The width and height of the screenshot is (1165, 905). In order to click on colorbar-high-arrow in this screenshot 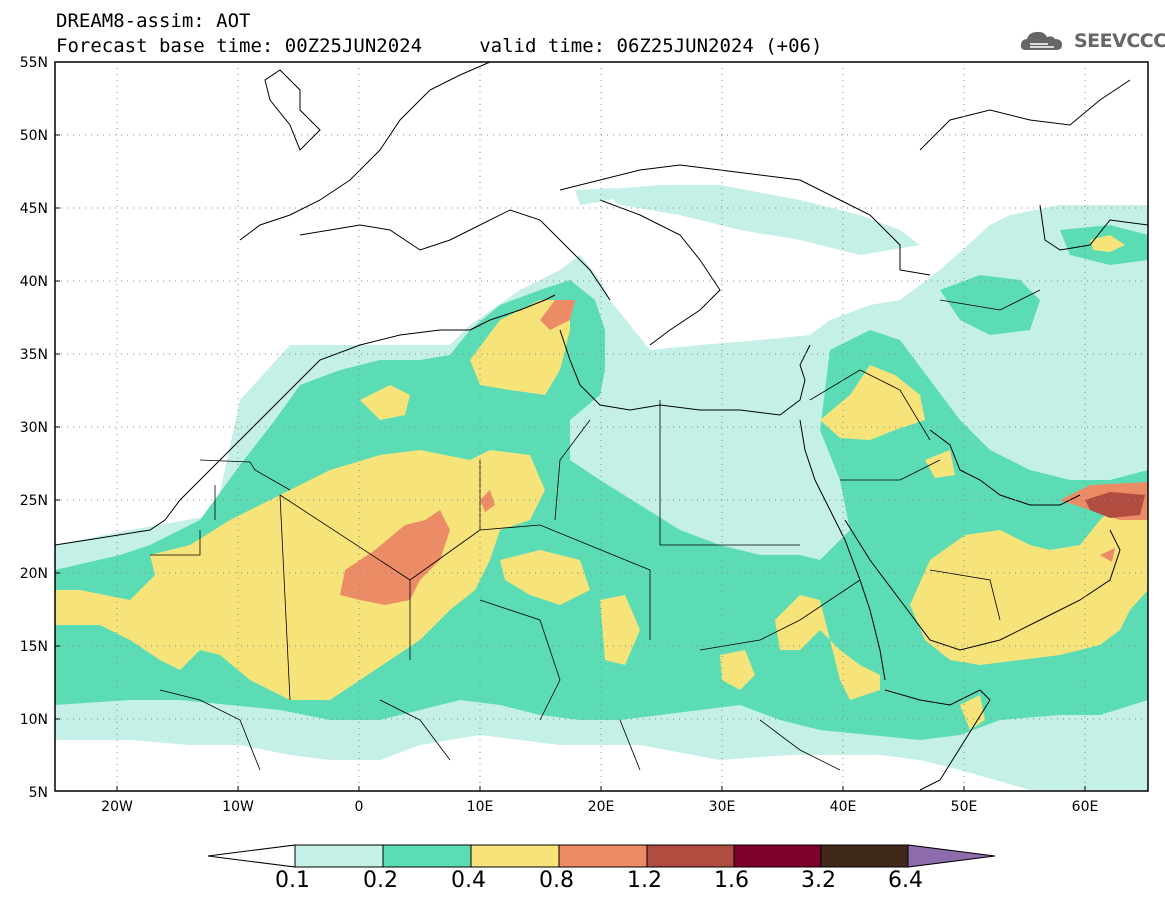, I will do `click(951, 856)`.